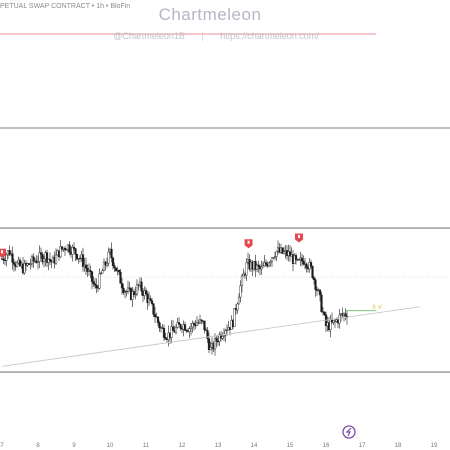 This screenshot has width=450, height=450. I want to click on x-axis: 7 8 9 10 11 12 13 14 15 16 17 18 19, so click(219, 446).